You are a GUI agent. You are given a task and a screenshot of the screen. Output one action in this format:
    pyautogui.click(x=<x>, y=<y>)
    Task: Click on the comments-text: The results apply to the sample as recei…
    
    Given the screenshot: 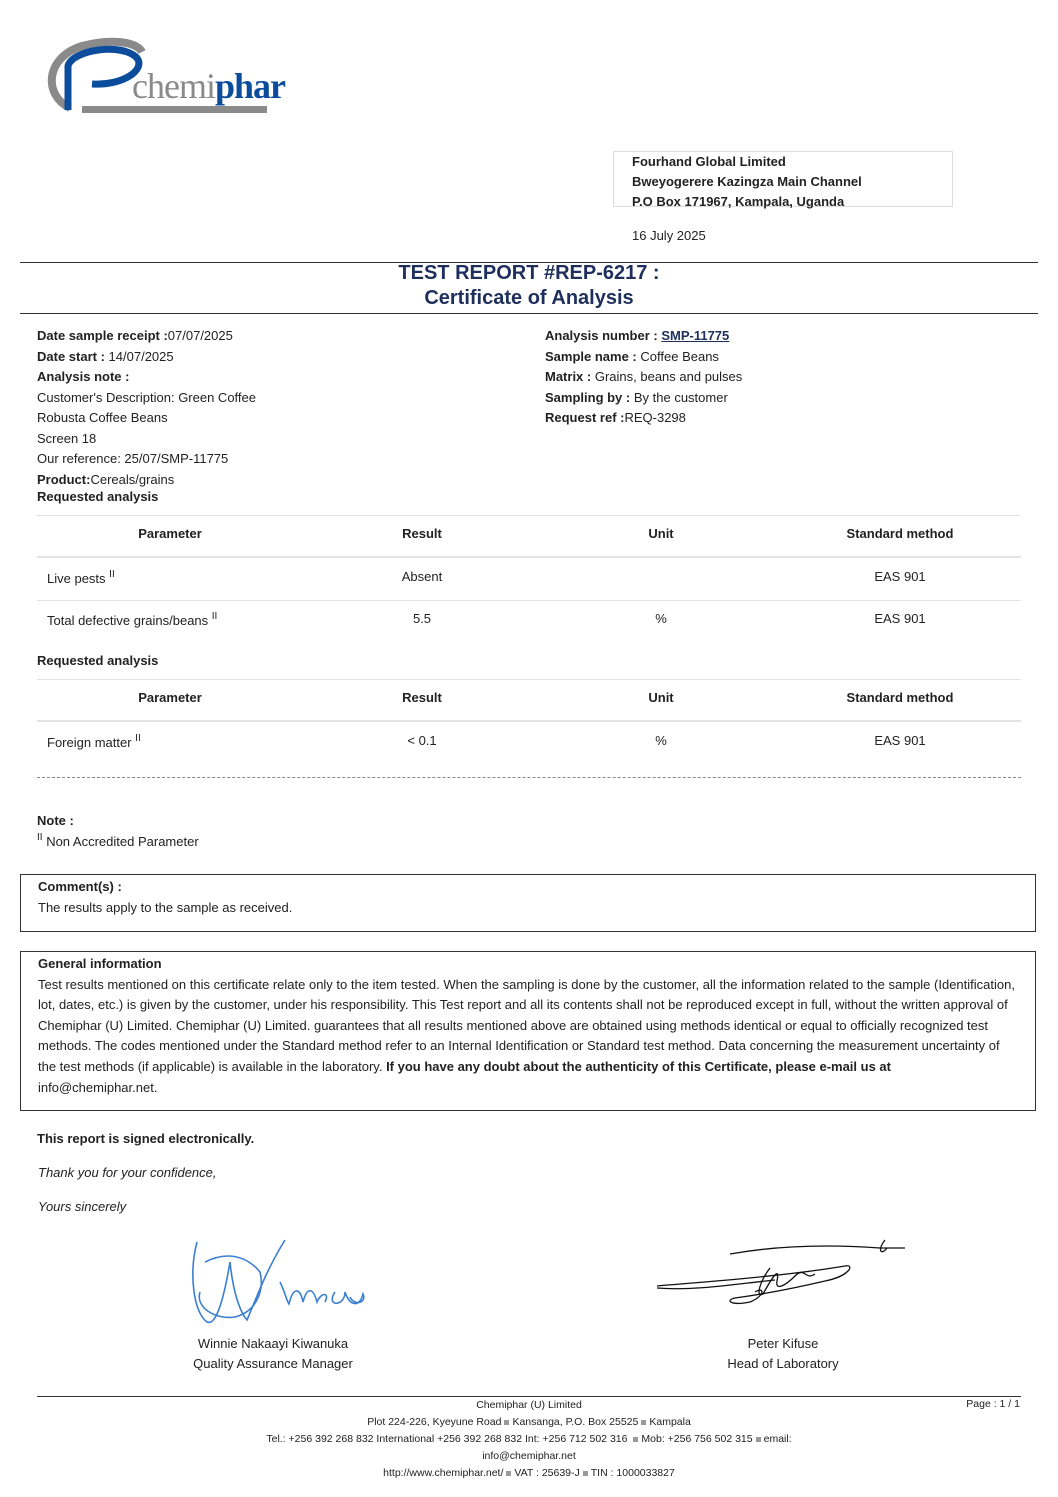 What is the action you would take?
    pyautogui.click(x=165, y=907)
    